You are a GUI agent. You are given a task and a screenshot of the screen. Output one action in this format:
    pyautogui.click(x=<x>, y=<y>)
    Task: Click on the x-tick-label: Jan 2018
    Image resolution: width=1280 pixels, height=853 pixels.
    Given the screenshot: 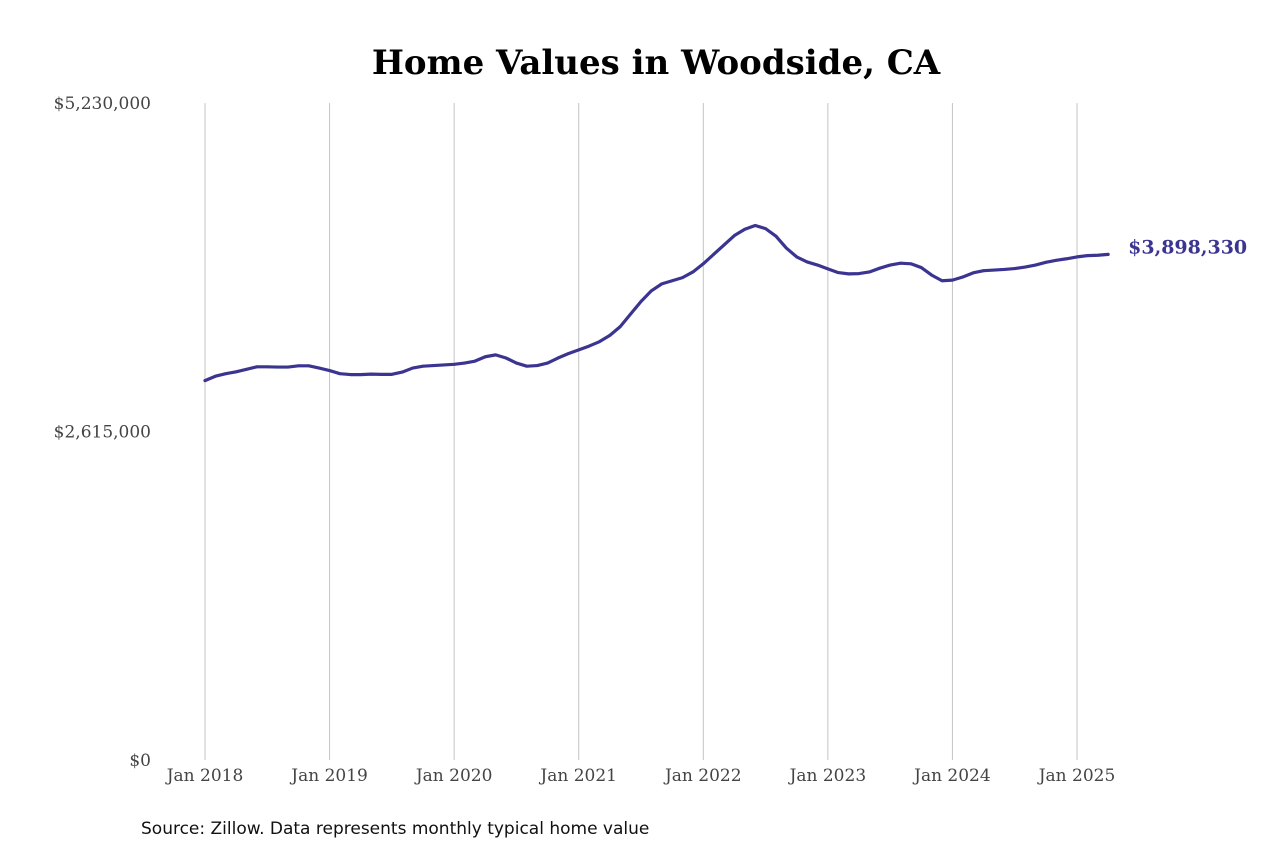 What is the action you would take?
    pyautogui.click(x=204, y=776)
    